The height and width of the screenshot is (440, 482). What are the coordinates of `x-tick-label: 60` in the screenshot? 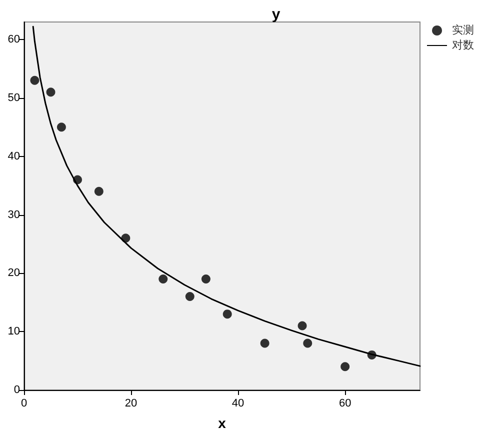 It's located at (345, 404).